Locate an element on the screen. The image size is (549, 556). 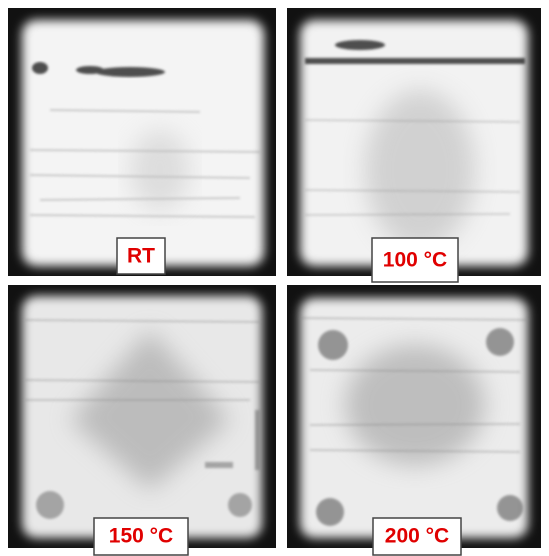
panel-label: RT is located at coordinates (141, 256).